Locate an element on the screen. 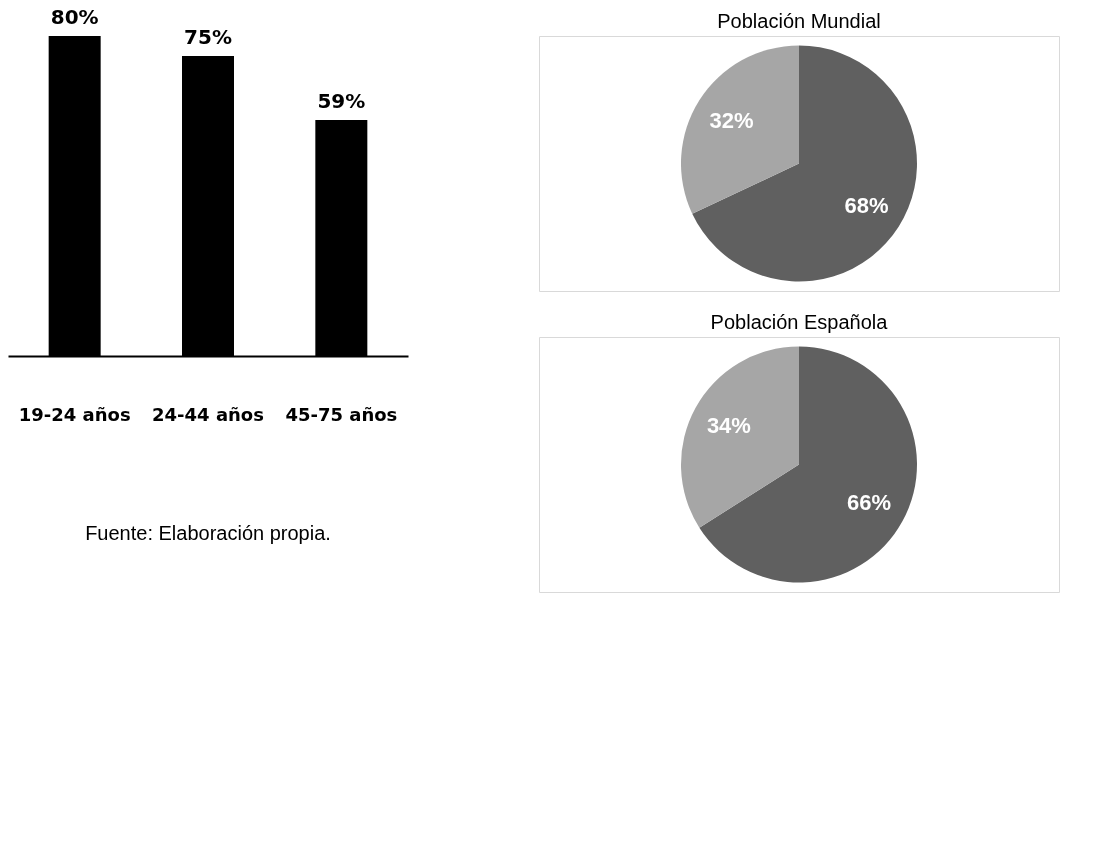 The height and width of the screenshot is (846, 1111). x-tick-label: 45-75 años is located at coordinates (341, 414).